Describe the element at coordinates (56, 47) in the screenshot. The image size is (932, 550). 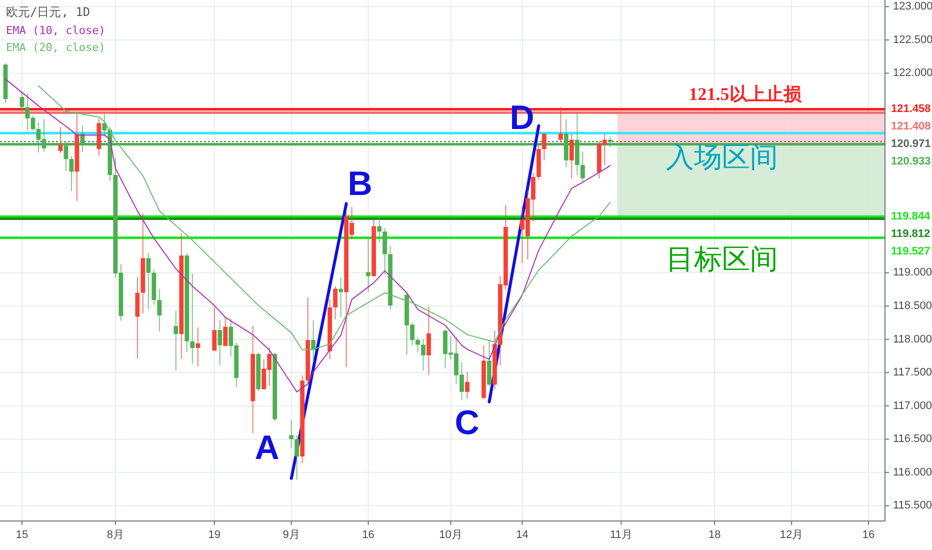
I see `text: EMA (20, close)` at that location.